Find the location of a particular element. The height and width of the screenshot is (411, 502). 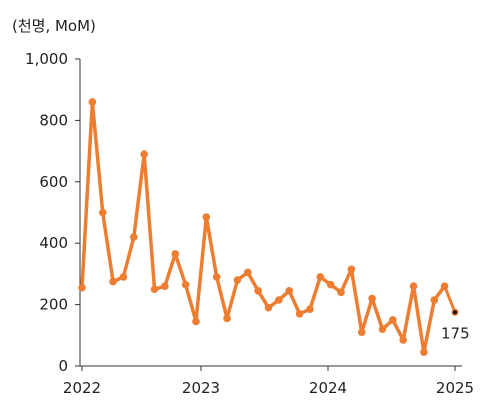

y-tick-label: 800 is located at coordinates (53, 120).